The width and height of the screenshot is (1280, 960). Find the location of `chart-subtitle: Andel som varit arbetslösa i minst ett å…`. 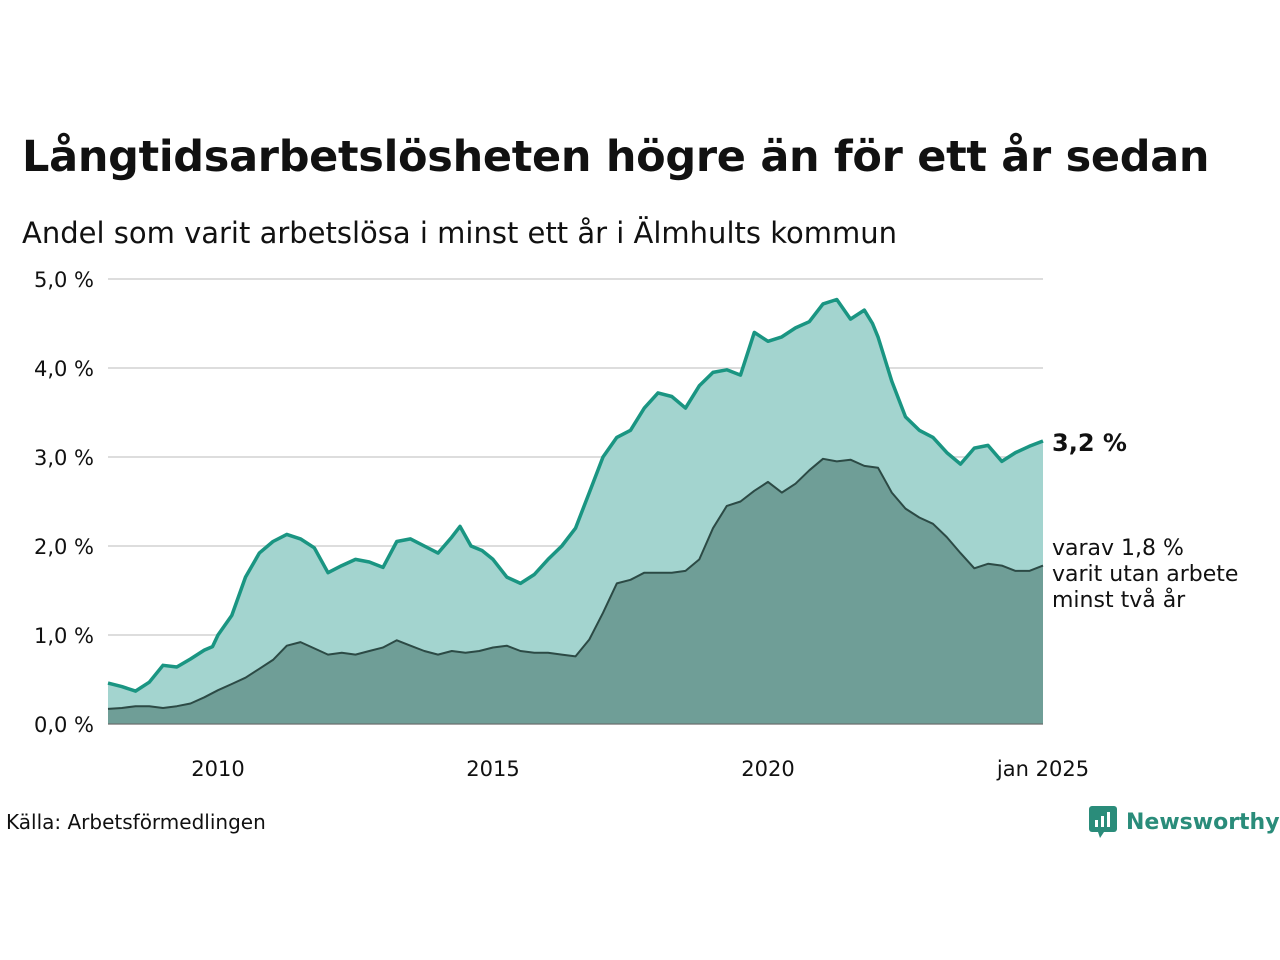

chart-subtitle: Andel som varit arbetslösa i minst ett å… is located at coordinates (459, 233).